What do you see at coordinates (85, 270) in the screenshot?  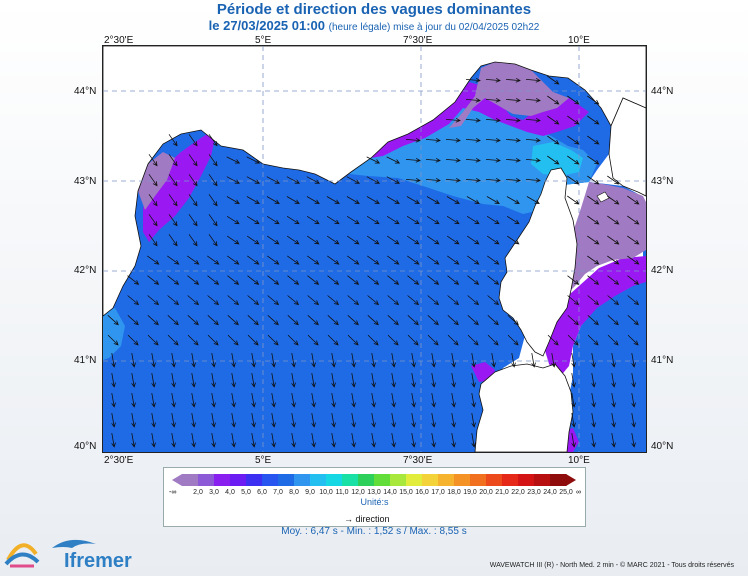 I see `lat-label-left-3: 42°N` at bounding box center [85, 270].